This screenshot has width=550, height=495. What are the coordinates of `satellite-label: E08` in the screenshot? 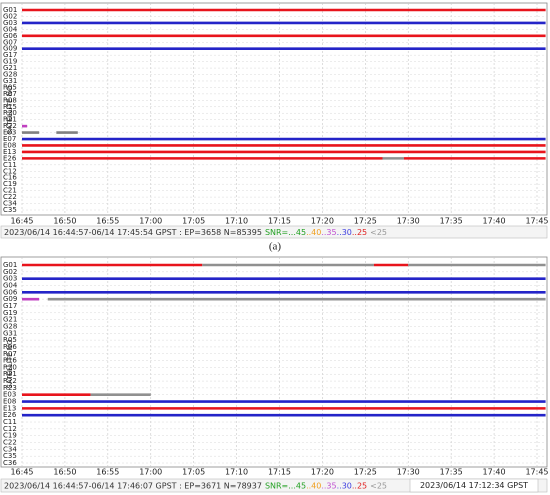 It's located at (9, 145).